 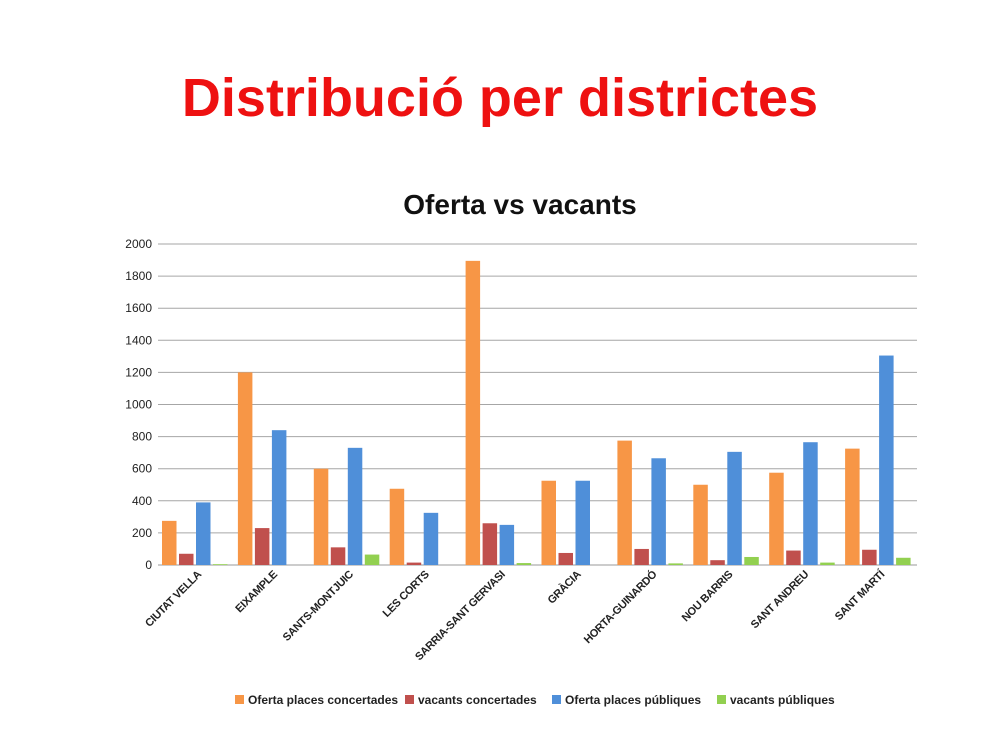 I want to click on x-tick-label: GRÀCIA, so click(x=564, y=587).